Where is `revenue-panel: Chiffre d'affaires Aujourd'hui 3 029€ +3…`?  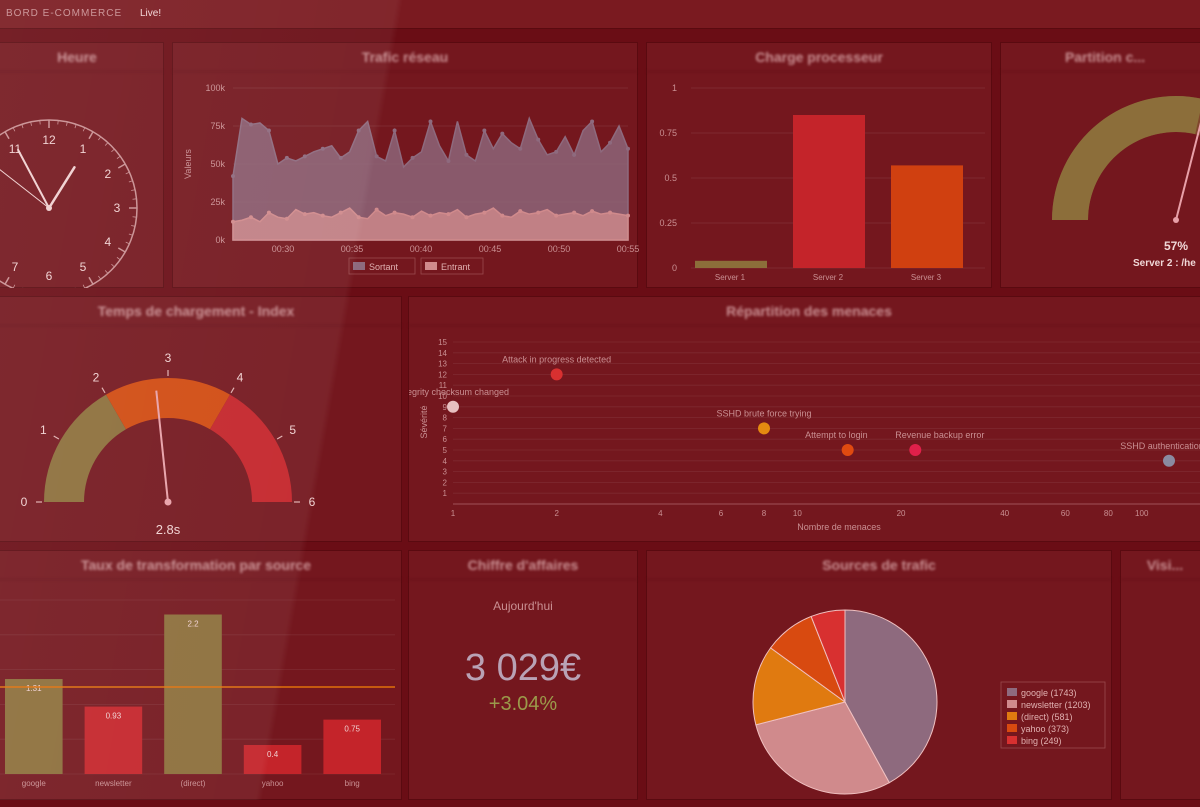 revenue-panel: Chiffre d'affaires Aujourd'hui 3 029€ +3… is located at coordinates (523, 675).